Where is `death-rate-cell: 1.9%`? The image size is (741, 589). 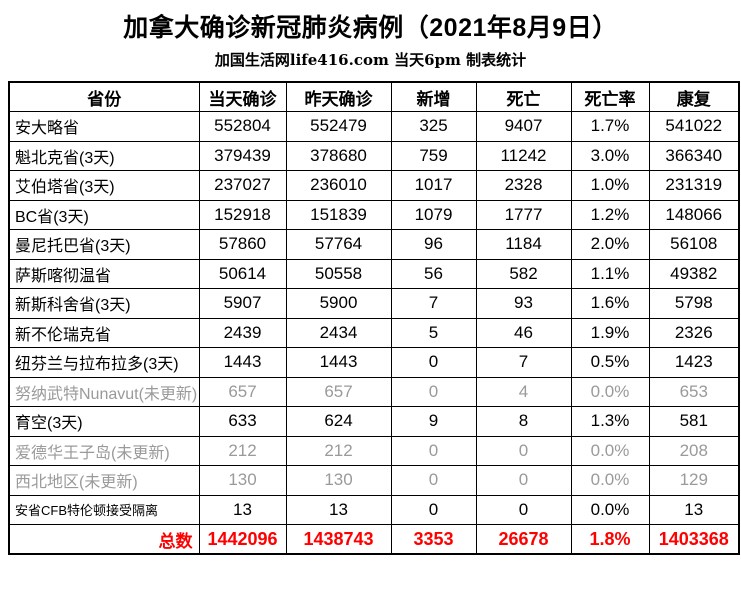 death-rate-cell: 1.9% is located at coordinates (610, 332).